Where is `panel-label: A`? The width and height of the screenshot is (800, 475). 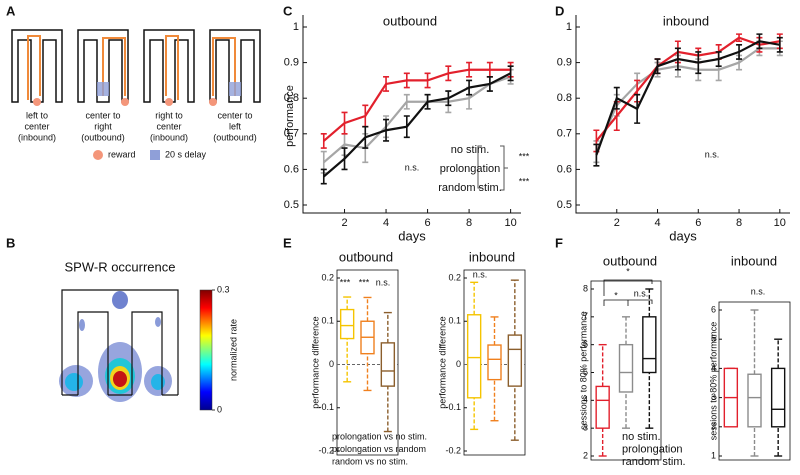 panel-label: A is located at coordinates (11, 10).